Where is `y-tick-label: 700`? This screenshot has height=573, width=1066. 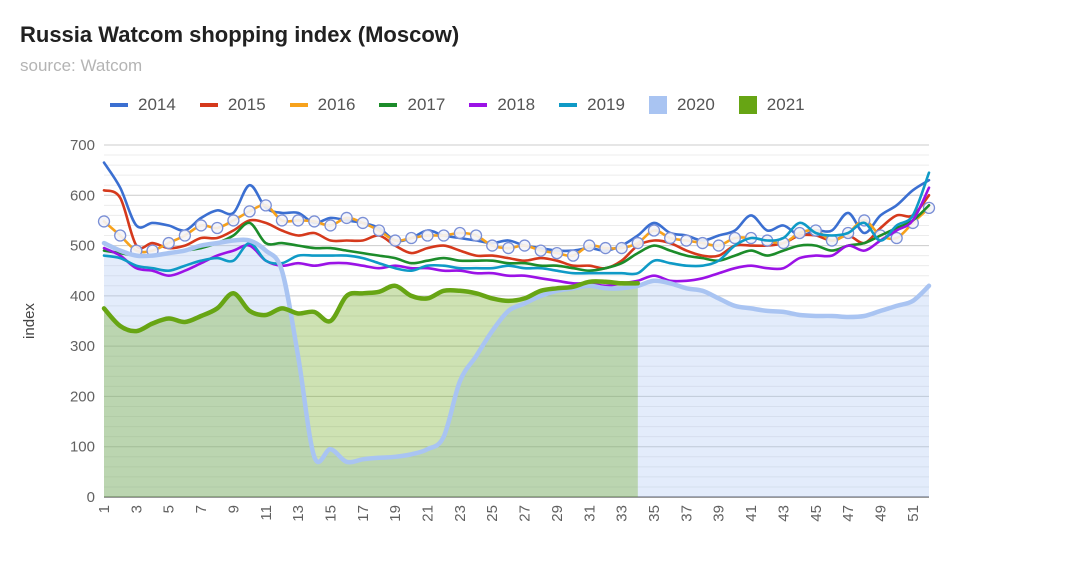 y-tick-label: 700 is located at coordinates (82, 145).